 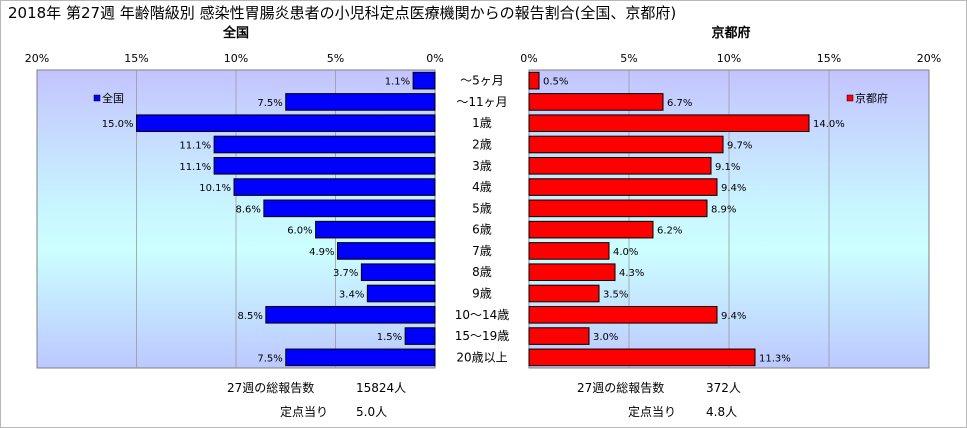 What do you see at coordinates (739, 146) in the screenshot?
I see `data-label-right: 9.7%` at bounding box center [739, 146].